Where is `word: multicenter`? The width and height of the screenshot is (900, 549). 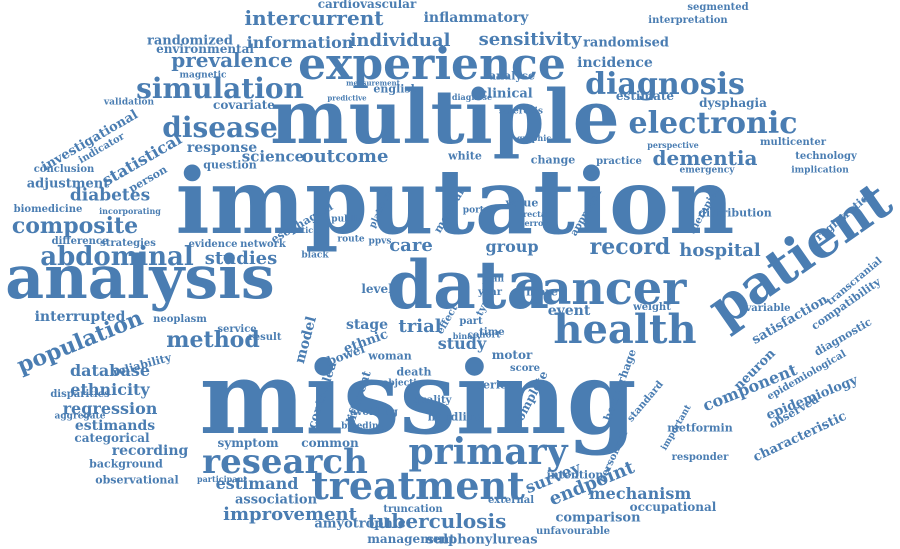
word: multicenter is located at coordinates (793, 142).